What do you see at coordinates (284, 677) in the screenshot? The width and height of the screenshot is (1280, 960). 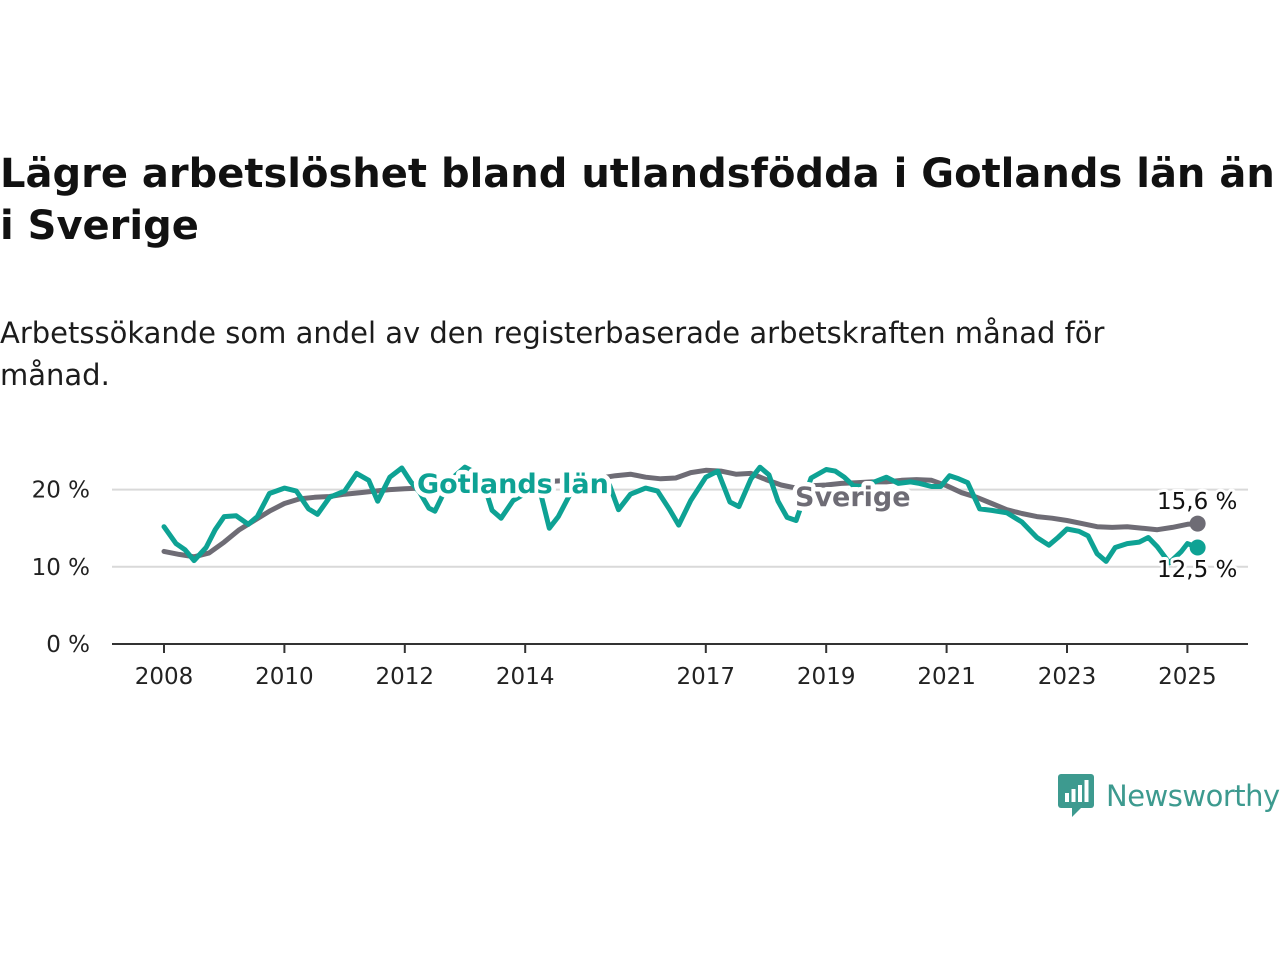 I see `x-tick-label: 2010` at bounding box center [284, 677].